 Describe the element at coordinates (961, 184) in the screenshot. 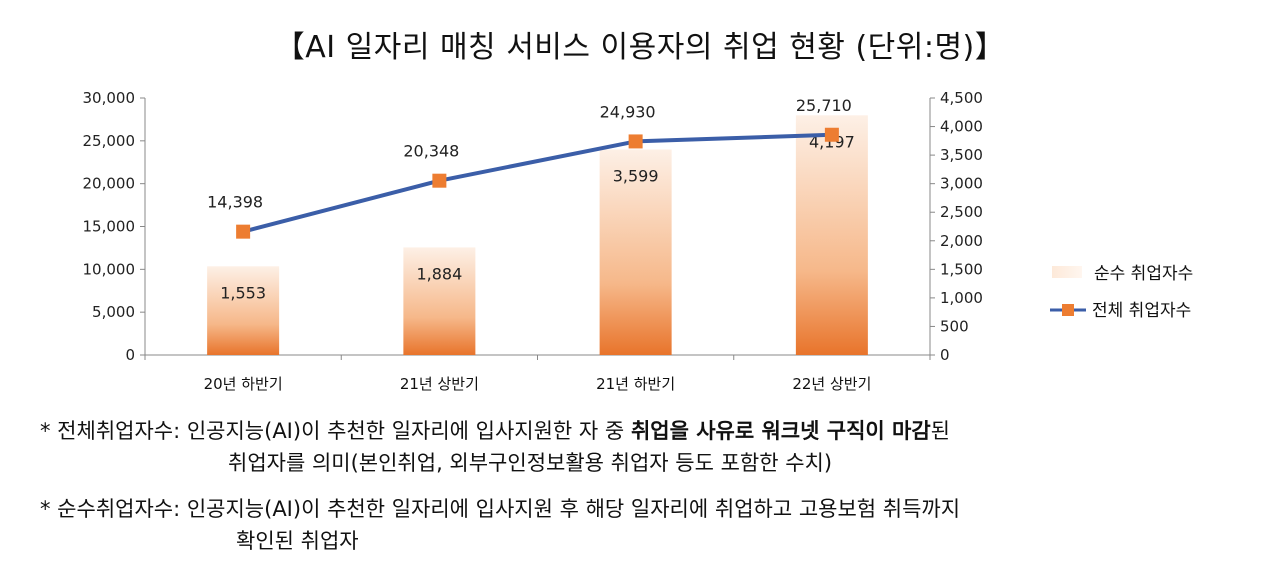

I see `right-tick-label: 3,000` at that location.